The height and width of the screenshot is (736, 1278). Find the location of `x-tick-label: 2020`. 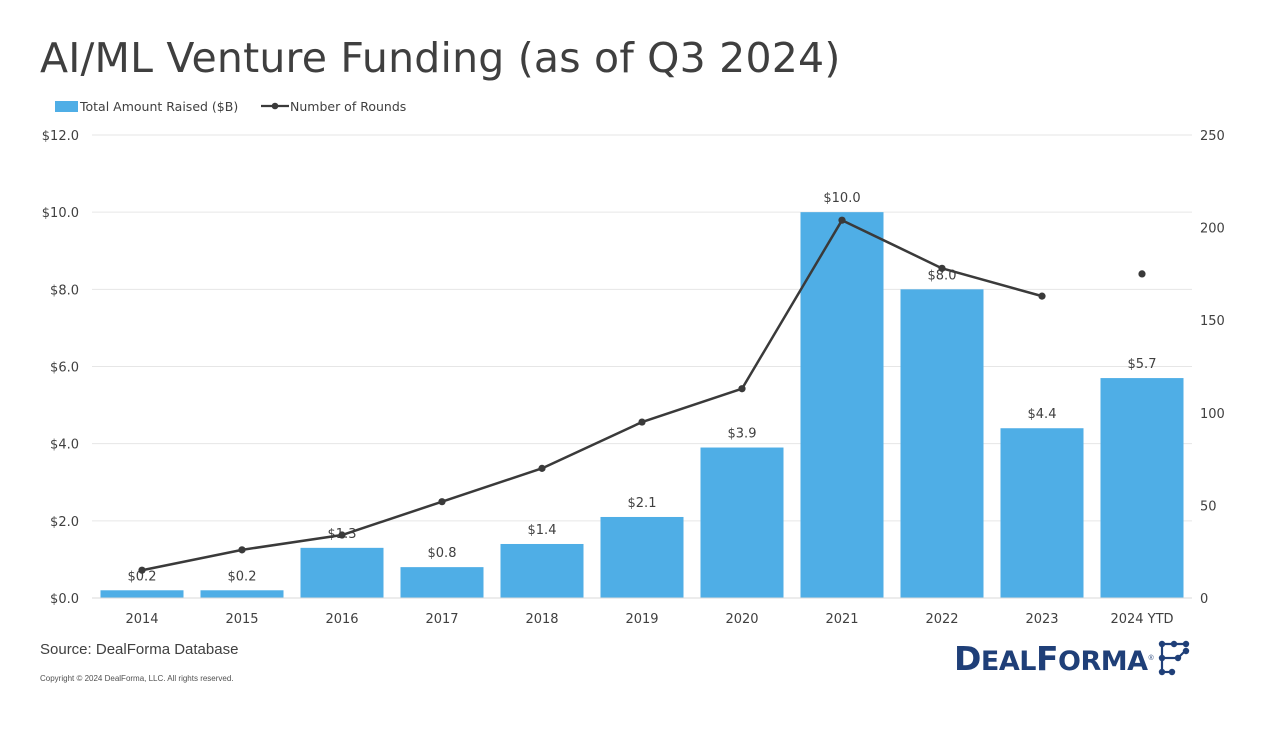

x-tick-label: 2020 is located at coordinates (741, 619).